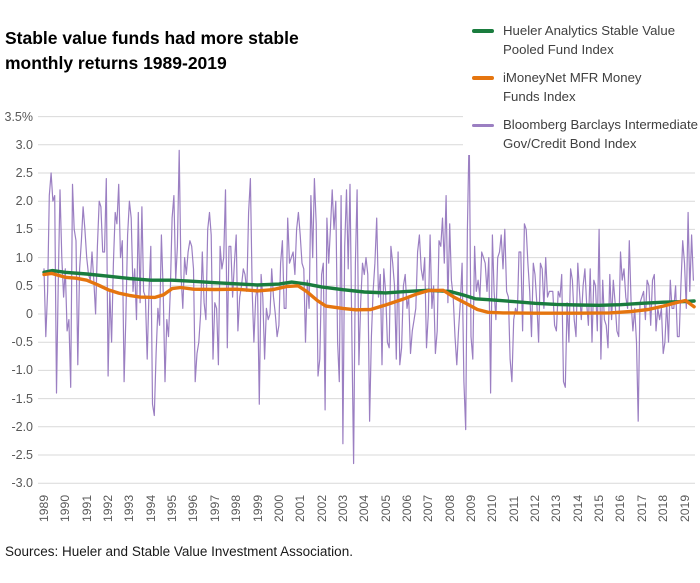  Describe the element at coordinates (193, 508) in the screenshot. I see `x-tick-label: 1996` at that location.